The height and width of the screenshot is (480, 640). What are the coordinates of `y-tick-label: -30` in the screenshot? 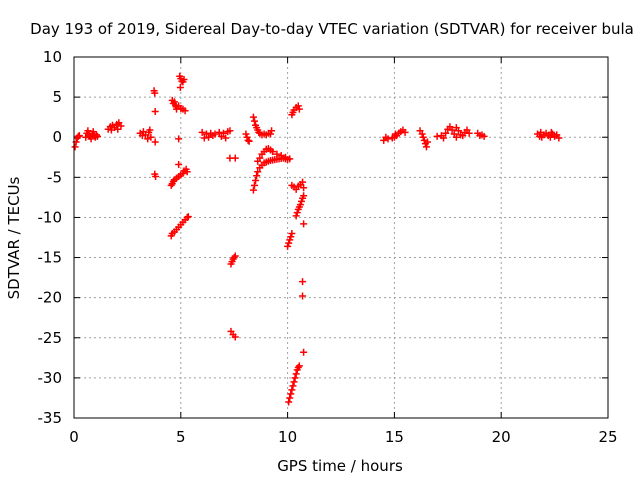 It's located at (50, 378).